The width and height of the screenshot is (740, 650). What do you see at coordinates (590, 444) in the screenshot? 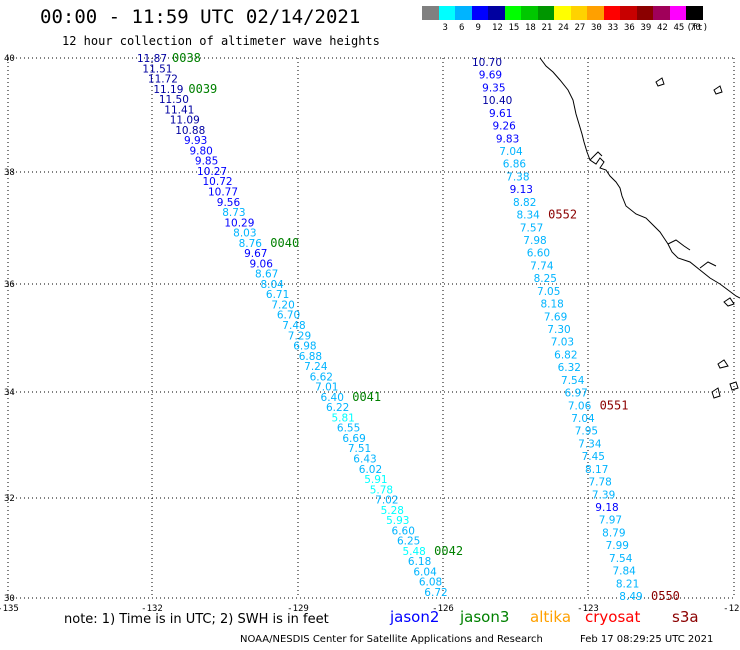
I see `wave-height-value: 7.34` at bounding box center [590, 444].